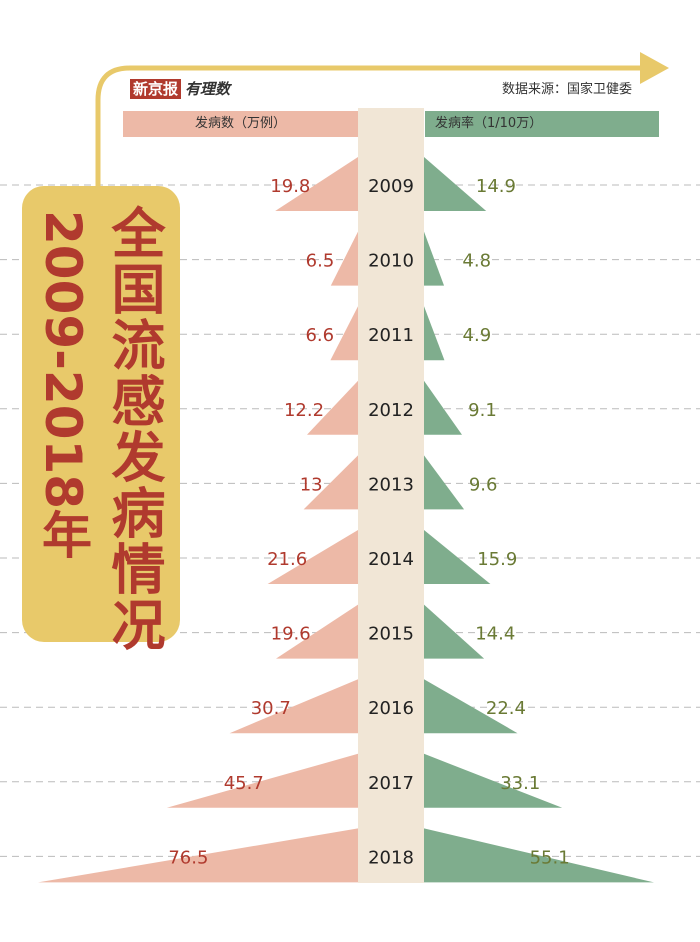 The width and height of the screenshot is (700, 942). I want to click on chart-years: 2009-2018年, so click(63, 385).